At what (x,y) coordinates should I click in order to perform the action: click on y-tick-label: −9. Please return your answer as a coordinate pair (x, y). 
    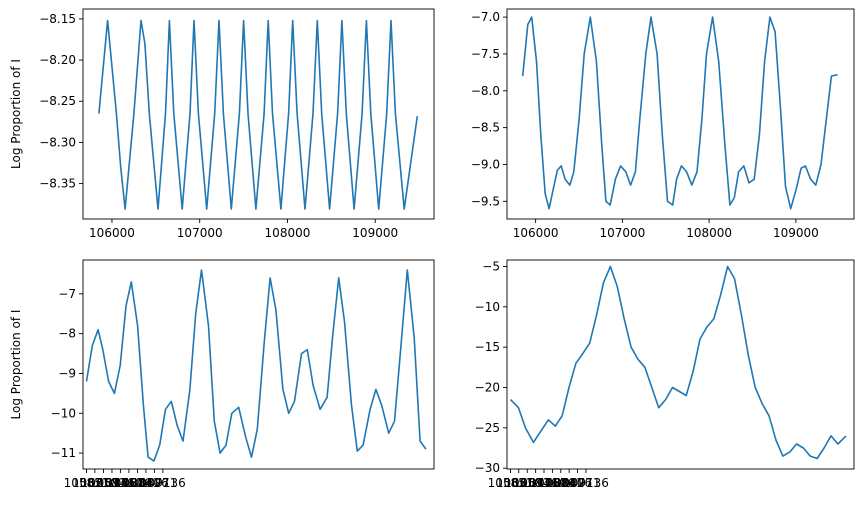
    Looking at the image, I should click on (67, 373).